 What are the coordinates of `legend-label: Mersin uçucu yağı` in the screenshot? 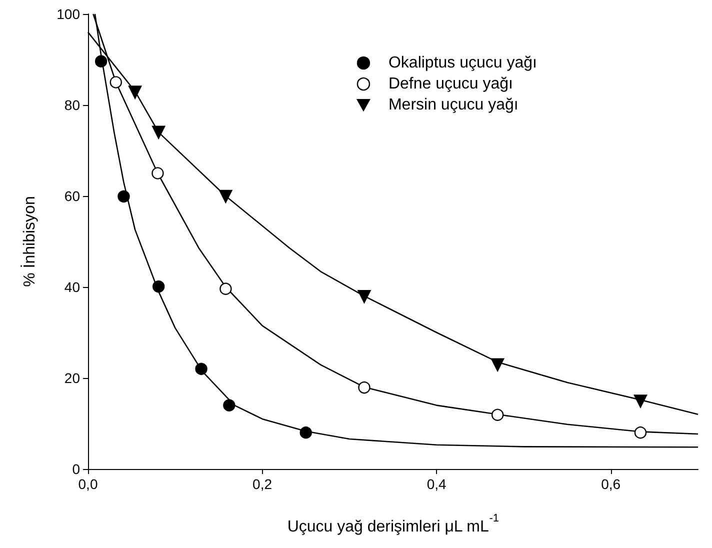 It's located at (453, 105).